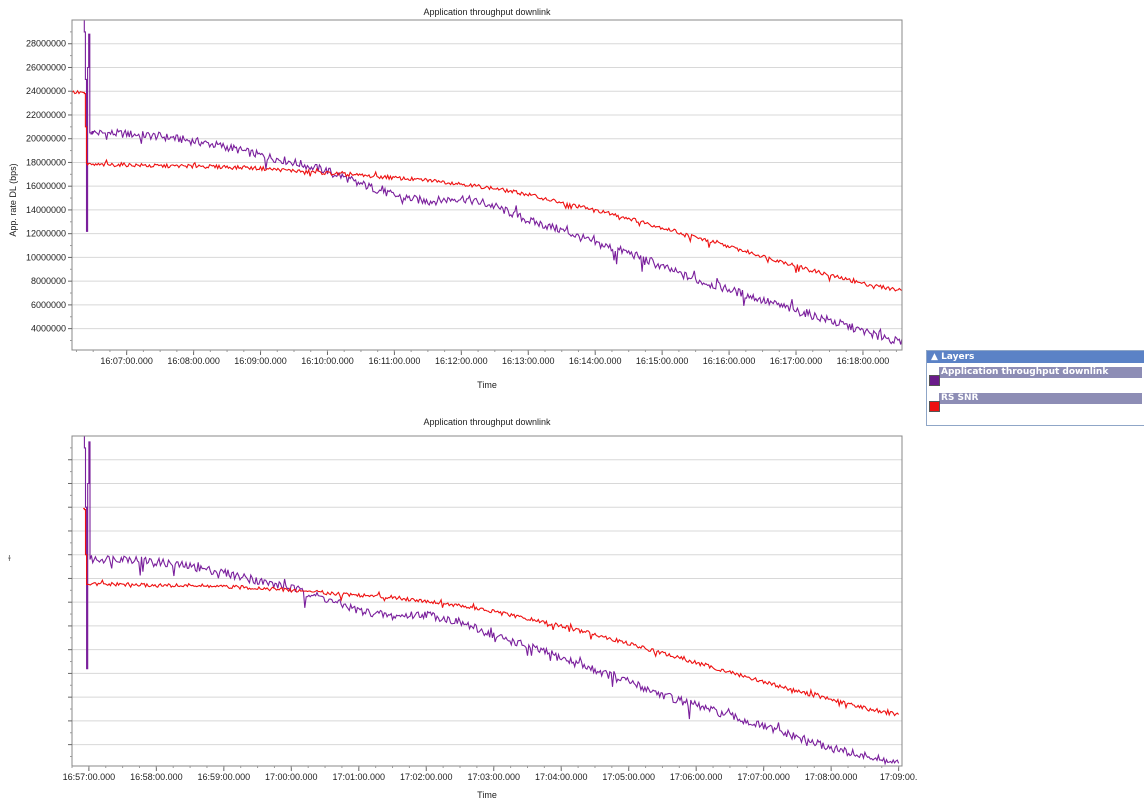  I want to click on layer-item-rs-snr: RS SNR, so click(1035, 402).